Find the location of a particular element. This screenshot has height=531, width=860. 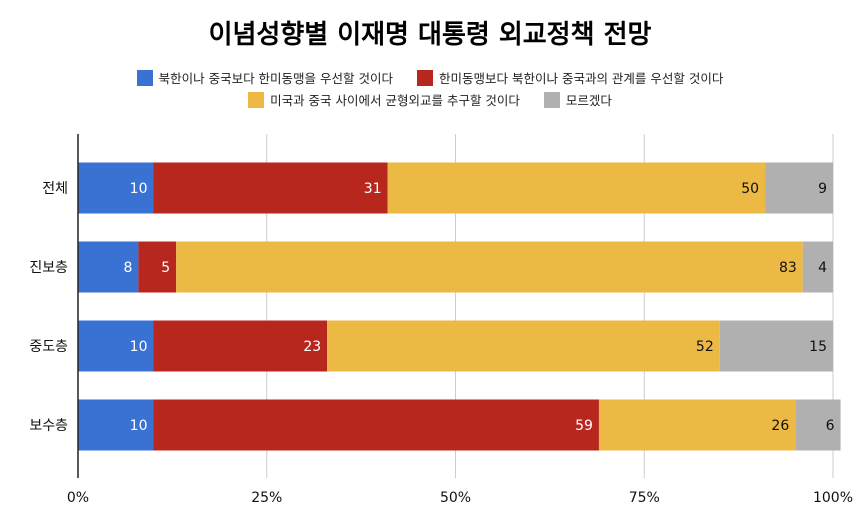

legend-label: 모르겠다 is located at coordinates (588, 100).